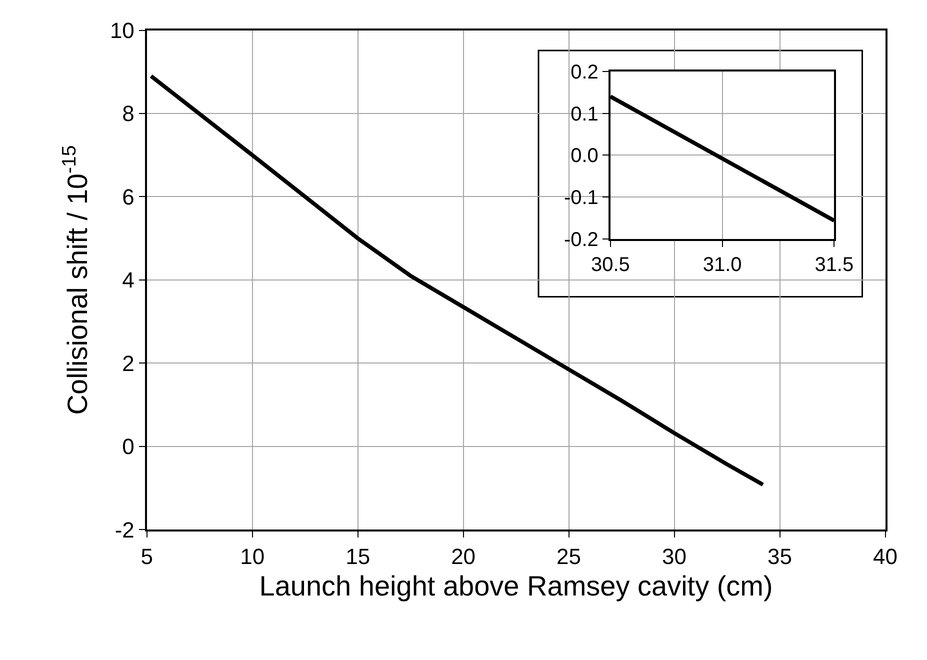 The image size is (927, 660). What do you see at coordinates (581, 240) in the screenshot?
I see `y-tick-label: -0.2` at bounding box center [581, 240].